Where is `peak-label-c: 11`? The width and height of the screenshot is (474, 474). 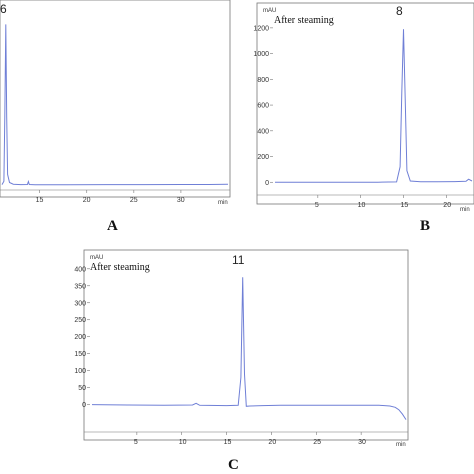 peak-label-c: 11 is located at coordinates (238, 260).